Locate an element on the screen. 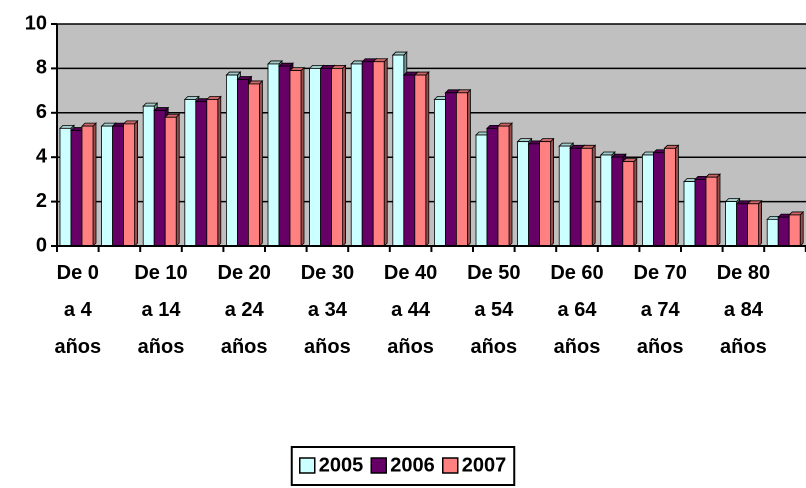 This screenshot has height=488, width=806. x-tick-label: De 30 a 34 años is located at coordinates (327, 310).